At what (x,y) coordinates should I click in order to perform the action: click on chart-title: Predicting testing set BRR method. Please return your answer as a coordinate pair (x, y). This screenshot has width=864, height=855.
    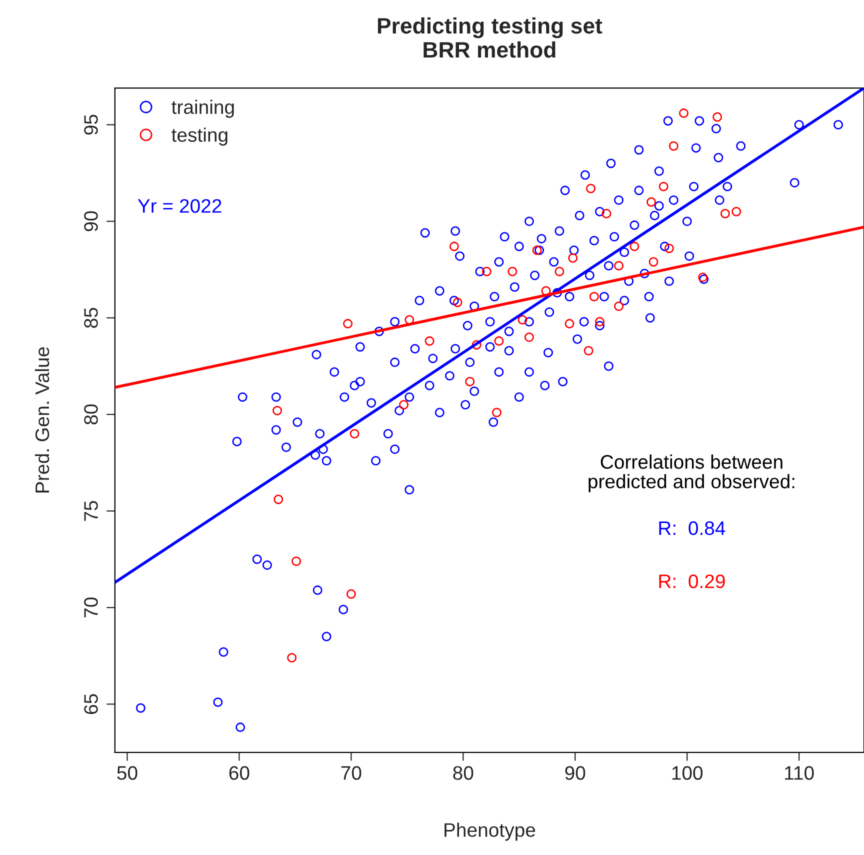
    Looking at the image, I should click on (490, 37).